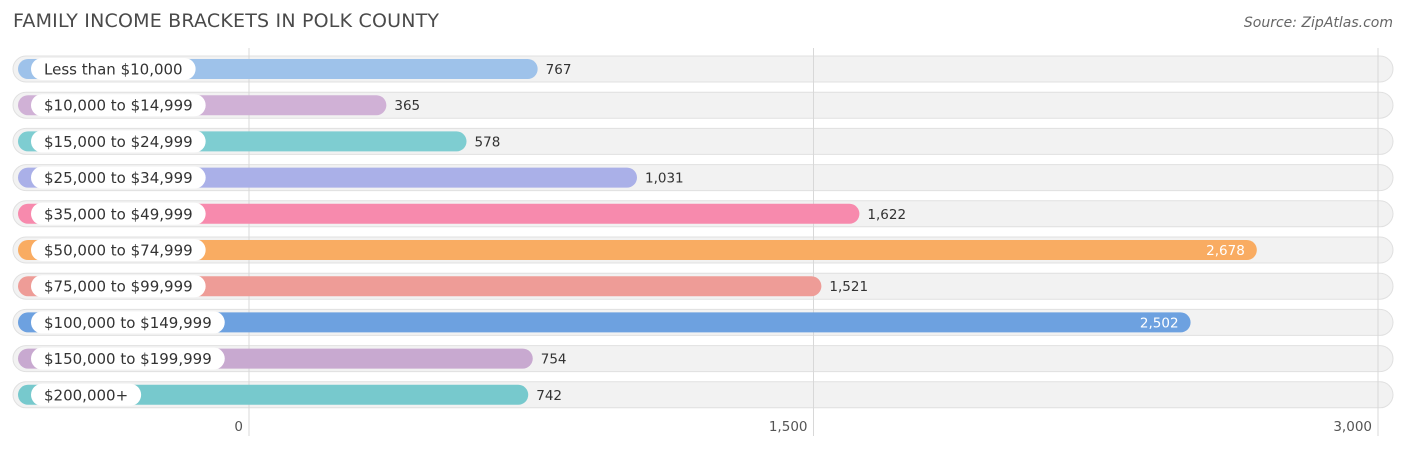  Describe the element at coordinates (1159, 323) in the screenshot. I see `value-label: 2,502` at that location.